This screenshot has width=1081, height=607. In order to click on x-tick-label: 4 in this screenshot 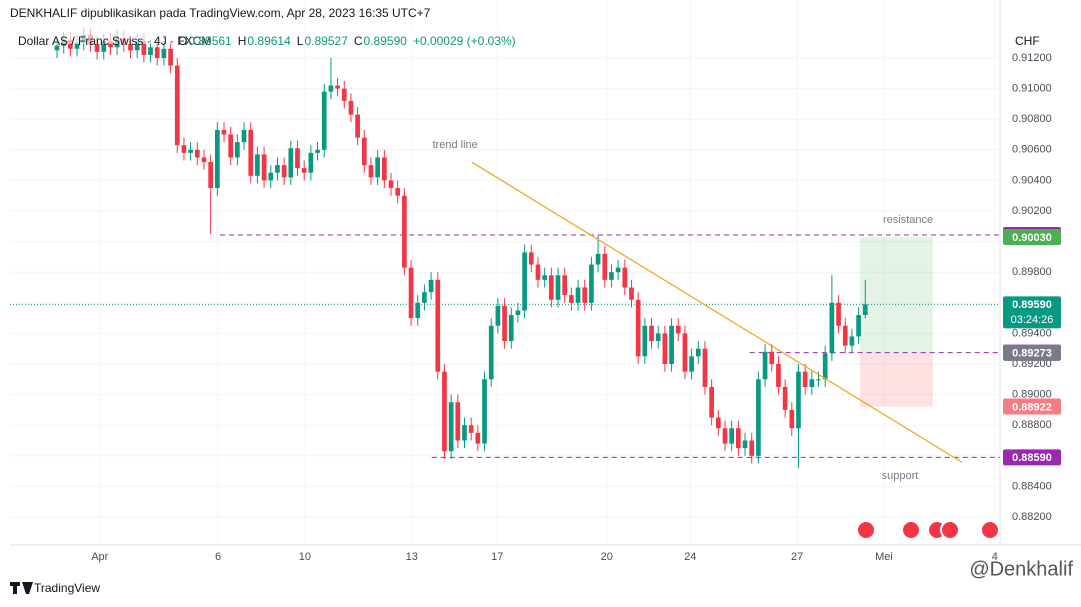, I will do `click(995, 557)`.